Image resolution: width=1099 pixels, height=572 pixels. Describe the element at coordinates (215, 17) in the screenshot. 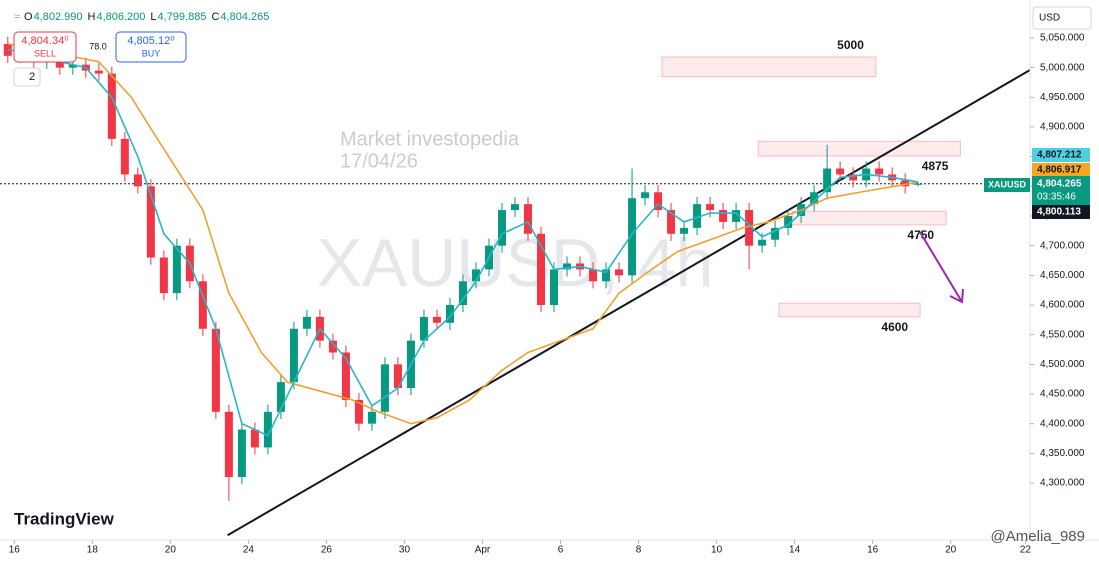

I see `ohlc-key: C` at that location.